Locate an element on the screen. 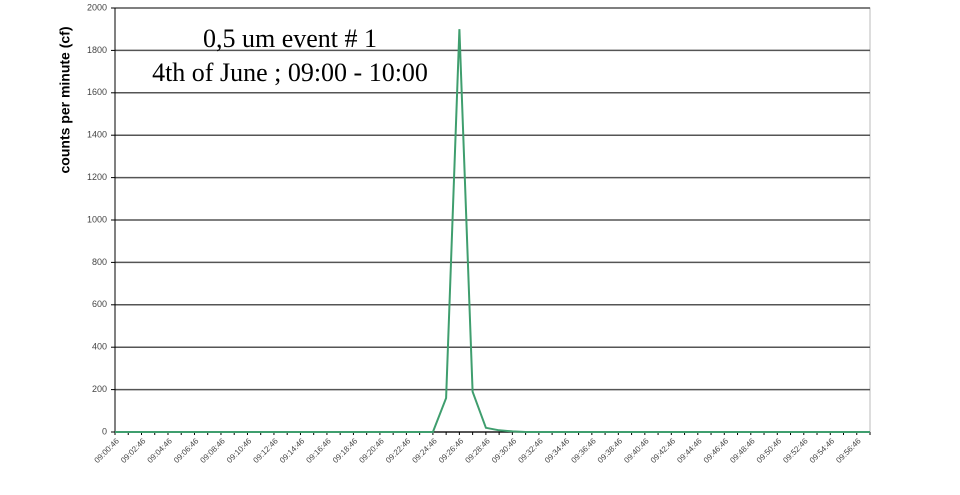 The image size is (960, 495). x-tick-label: 09:24:46 is located at coordinates (424, 450).